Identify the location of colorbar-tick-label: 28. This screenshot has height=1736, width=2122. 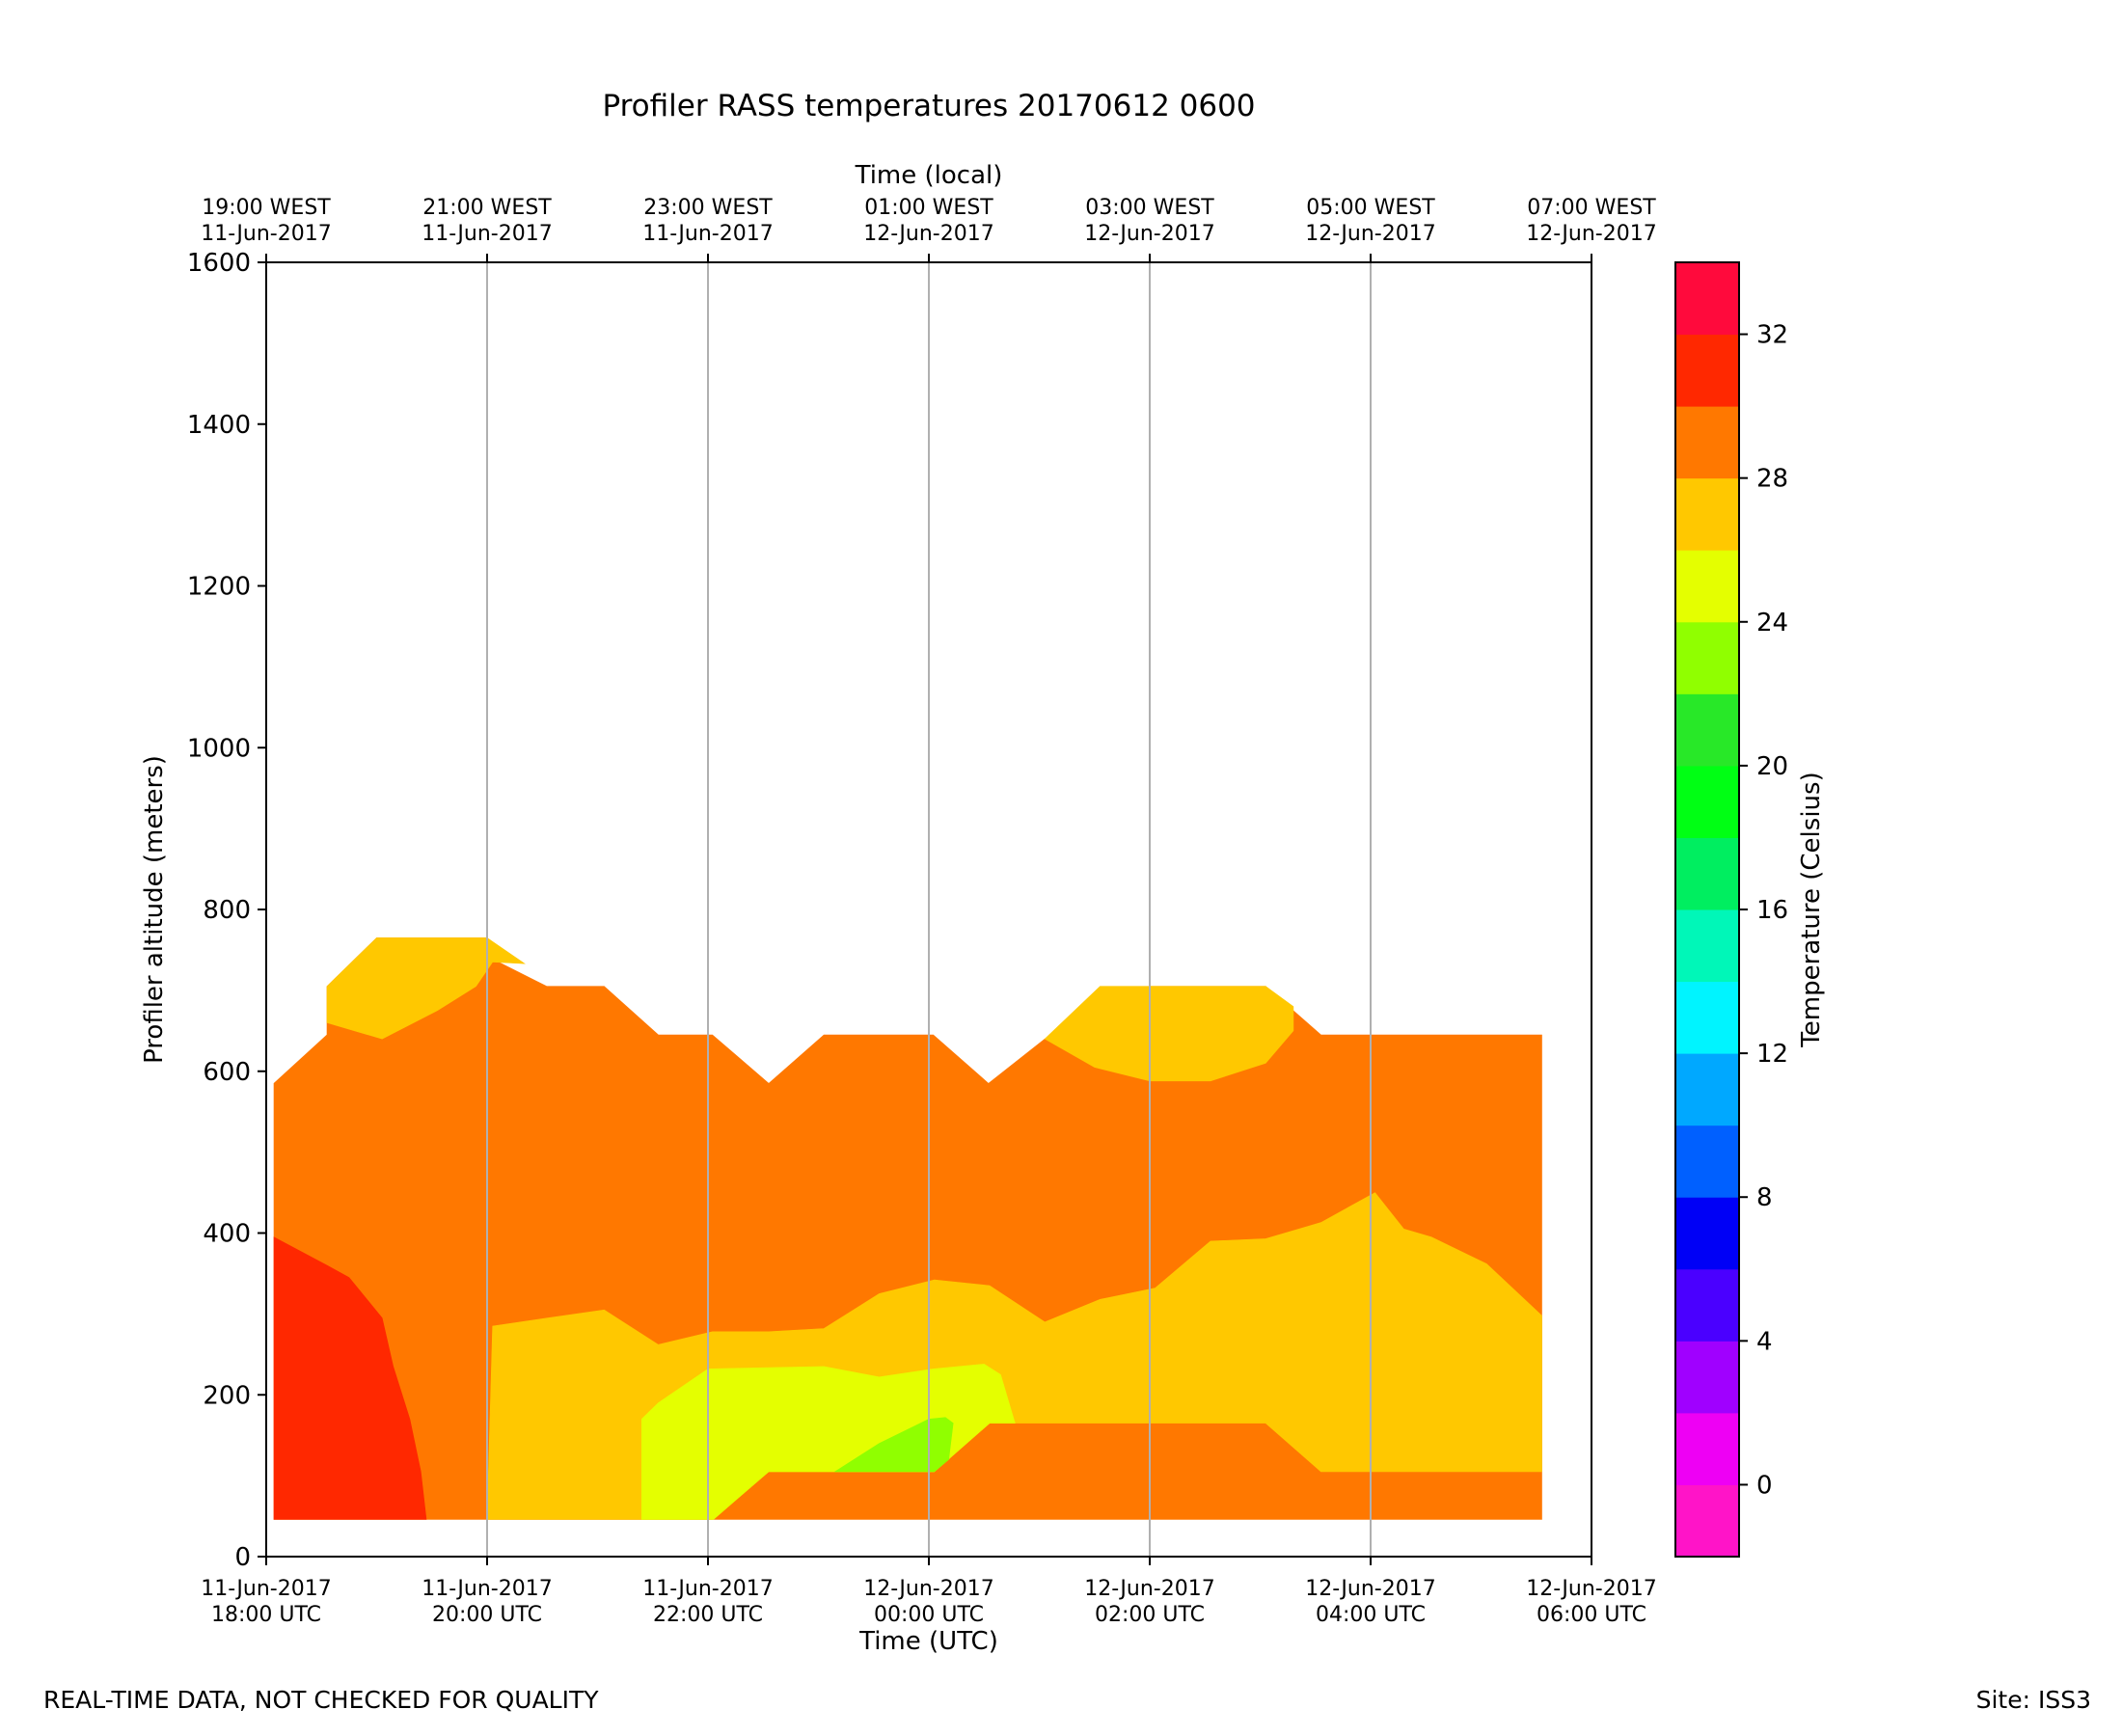
(1772, 479).